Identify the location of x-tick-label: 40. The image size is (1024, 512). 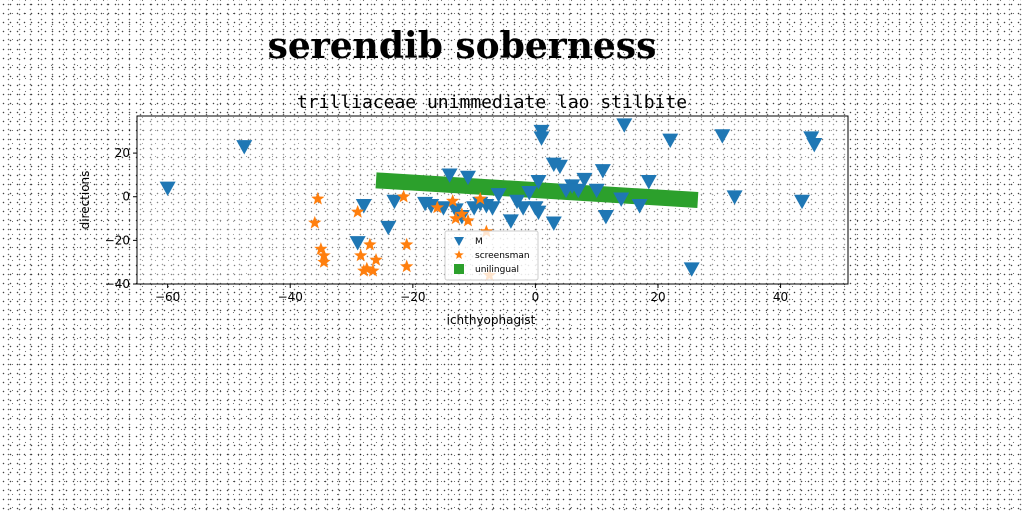
(780, 297).